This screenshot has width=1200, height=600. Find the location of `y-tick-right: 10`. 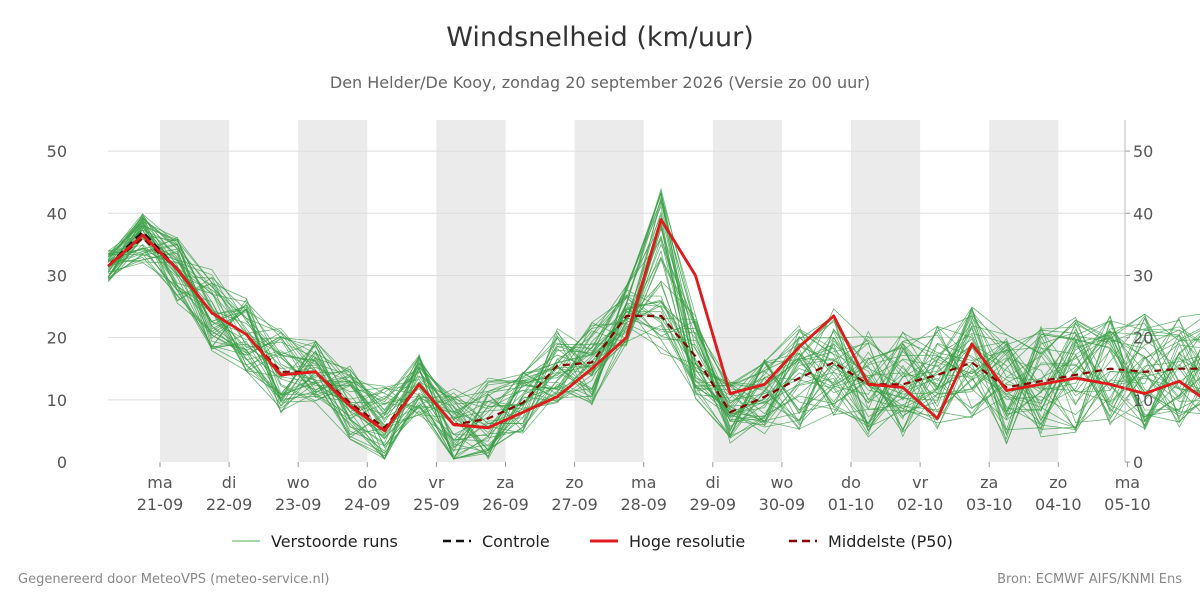

y-tick-right: 10 is located at coordinates (1143, 400).